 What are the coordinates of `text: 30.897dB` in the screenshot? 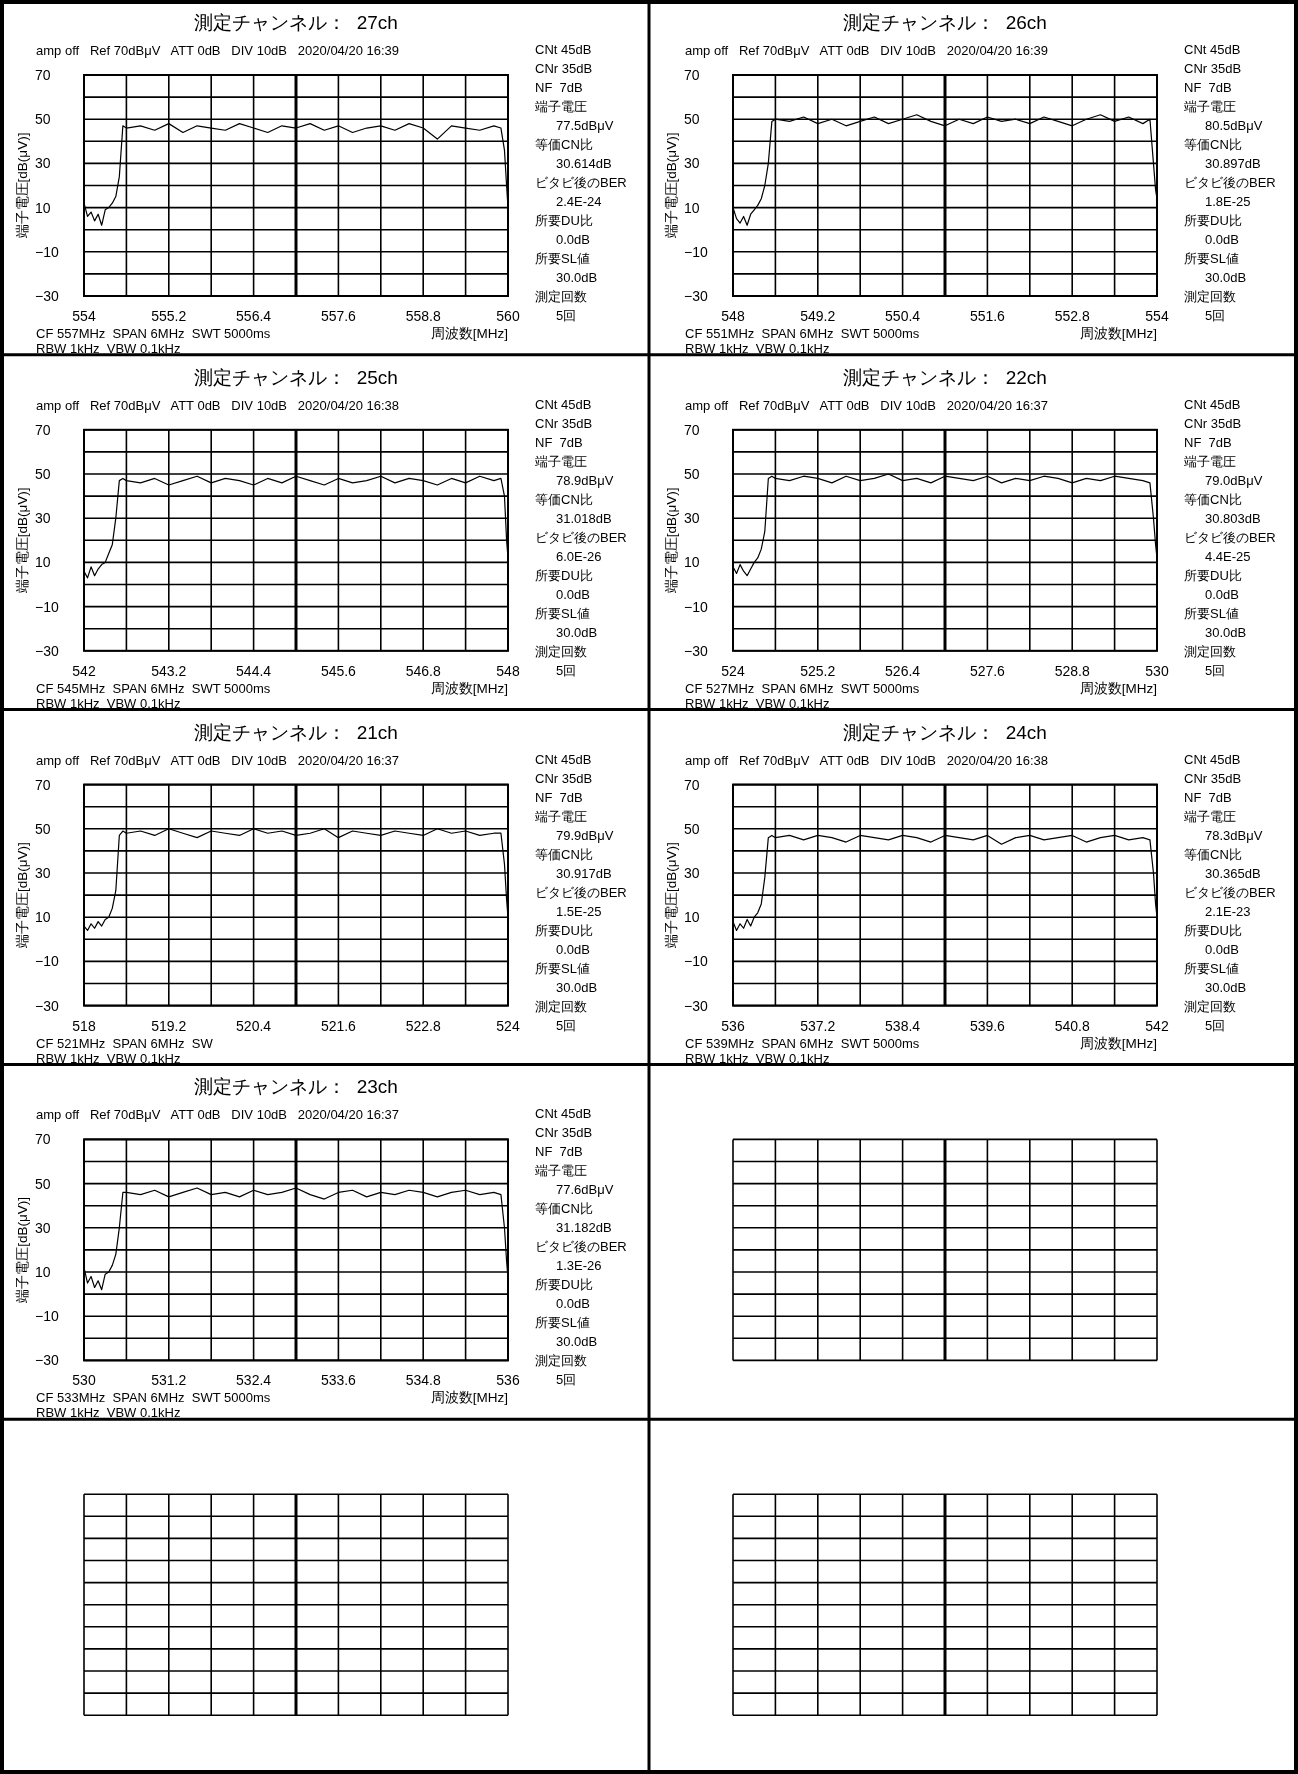 It's located at (1233, 163).